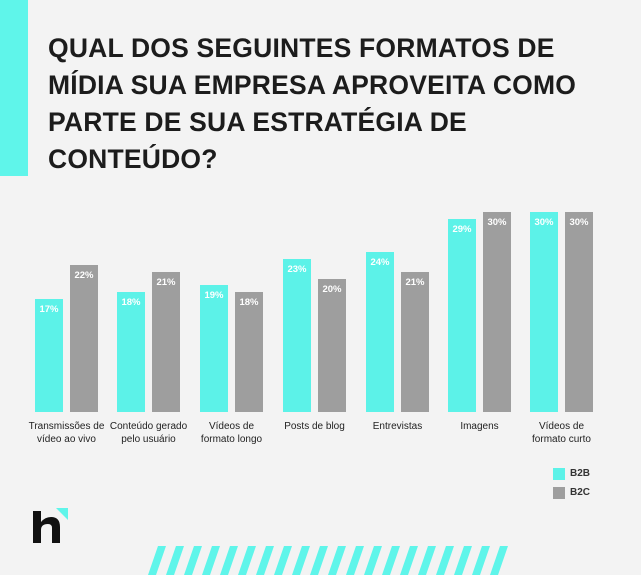 The height and width of the screenshot is (575, 641). Describe the element at coordinates (314, 426) in the screenshot. I see `x-tick-label: Posts de blog` at that location.